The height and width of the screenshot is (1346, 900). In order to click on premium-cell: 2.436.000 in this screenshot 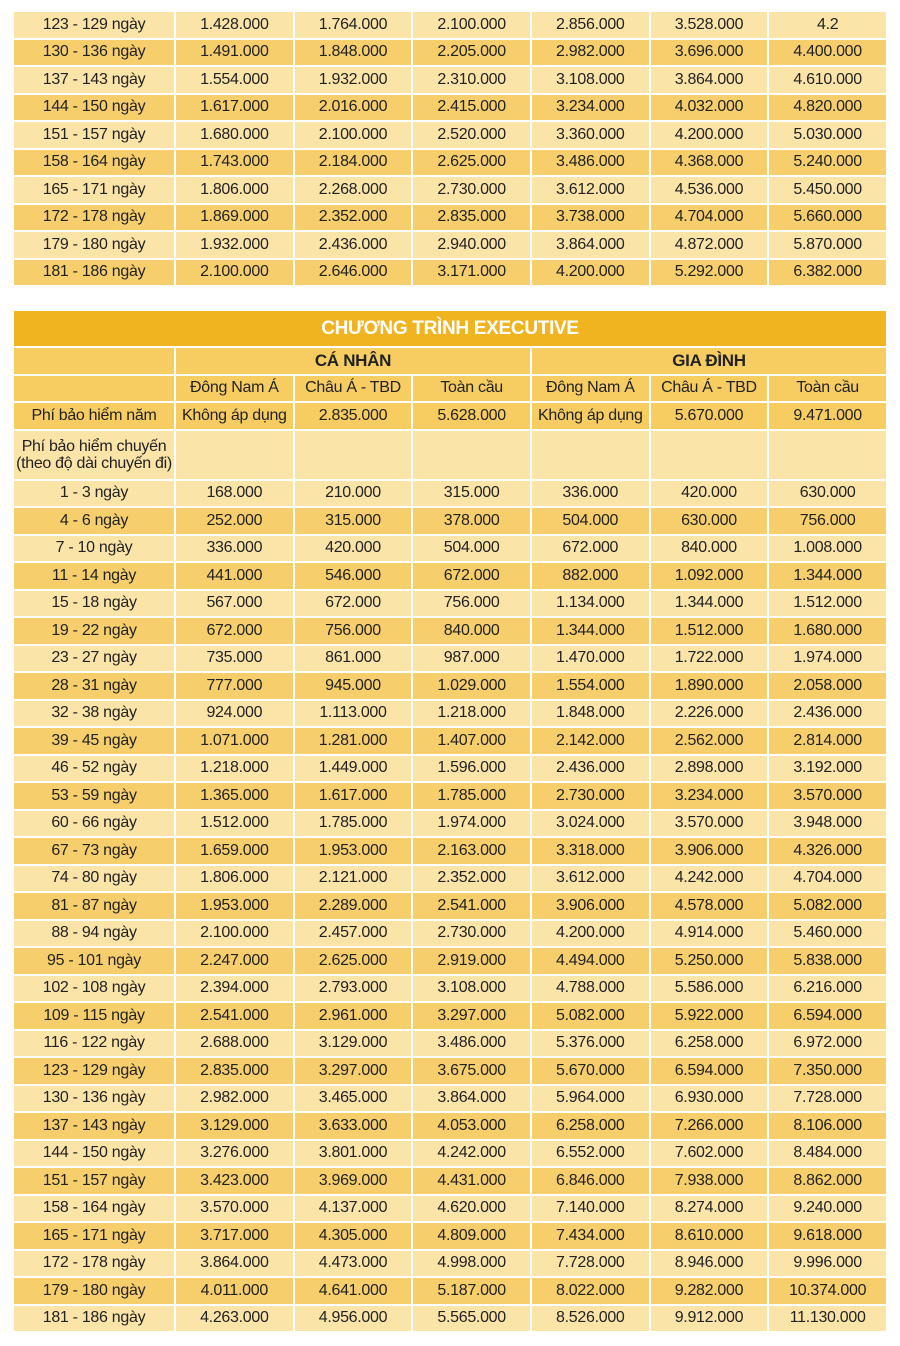, I will do `click(827, 713)`.